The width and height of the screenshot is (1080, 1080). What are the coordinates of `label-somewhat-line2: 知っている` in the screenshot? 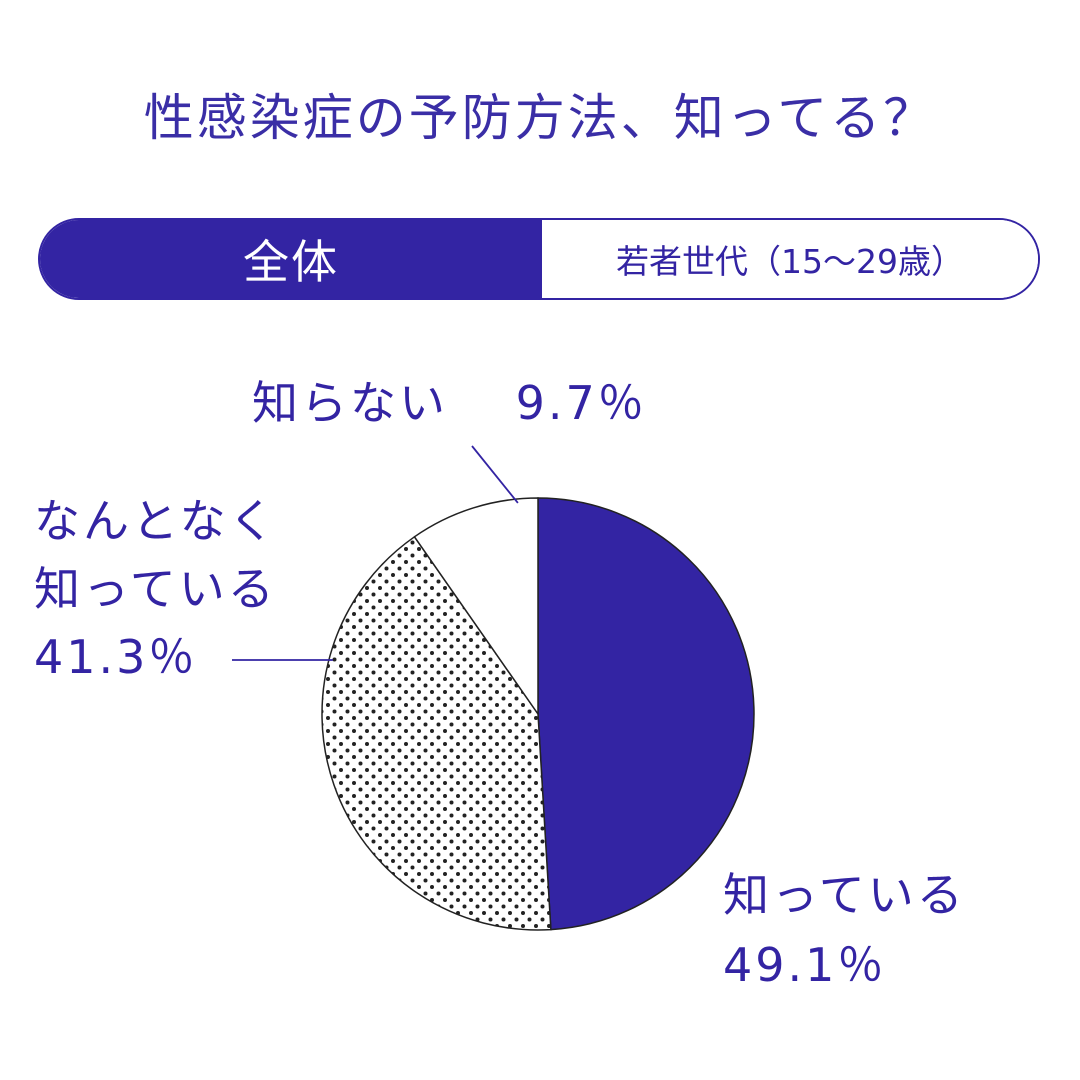 It's located at (155, 589).